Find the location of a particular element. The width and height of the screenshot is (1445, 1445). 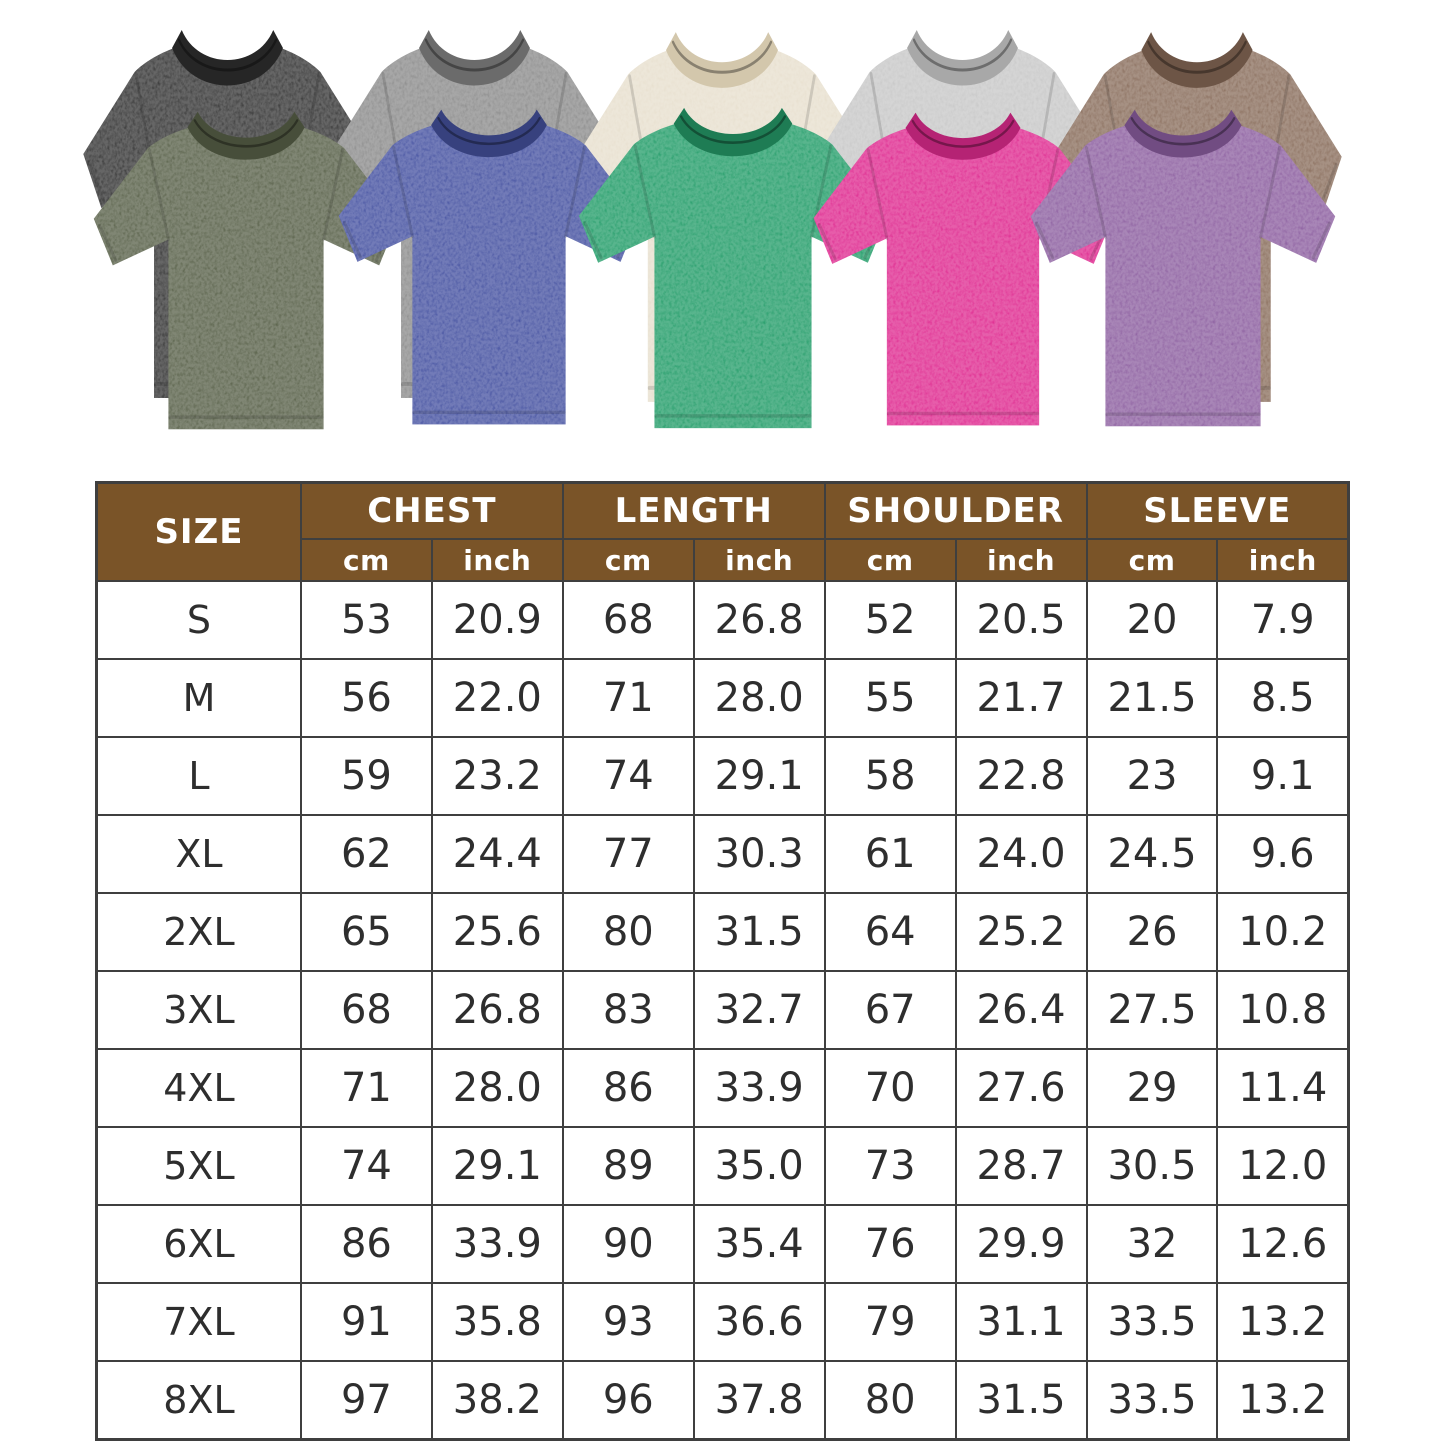

size-row-7xl: 7XL 91 35.8 93 36.6 79 31.1 33.5 13.2 is located at coordinates (722, 1322).